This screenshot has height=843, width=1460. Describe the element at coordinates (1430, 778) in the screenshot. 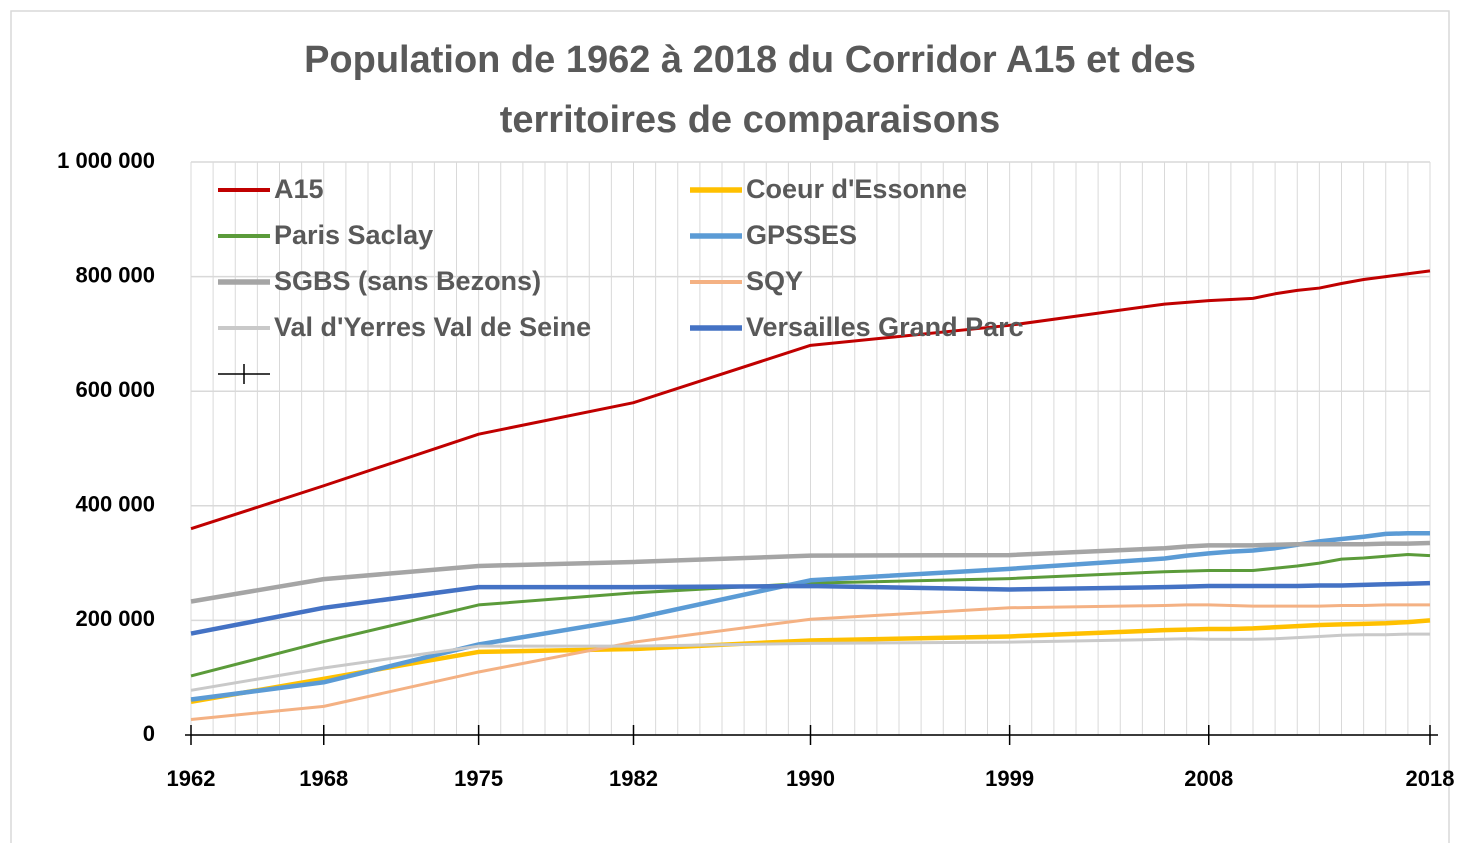

I see `x-tick-label: 2018` at that location.